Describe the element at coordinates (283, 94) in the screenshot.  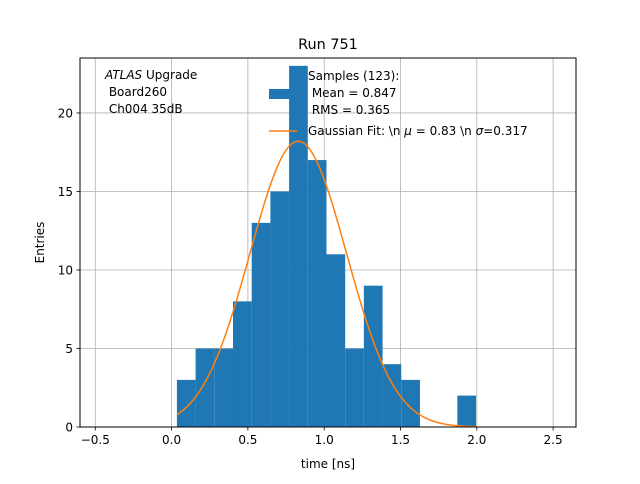
I see `legend-samples-patch` at that location.